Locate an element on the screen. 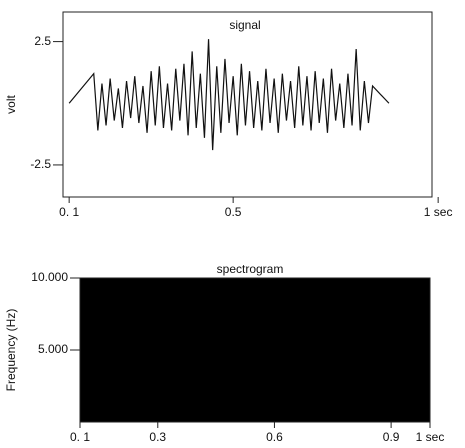 This screenshot has height=448, width=465. chart-title: signal is located at coordinates (244, 25).